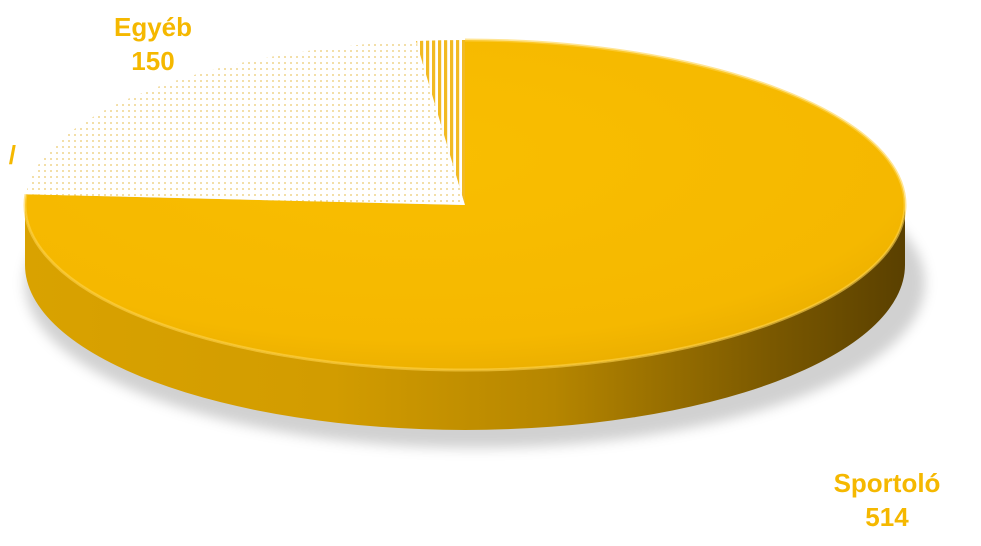  I want to click on slice-value-sportolo: 514, so click(887, 517).